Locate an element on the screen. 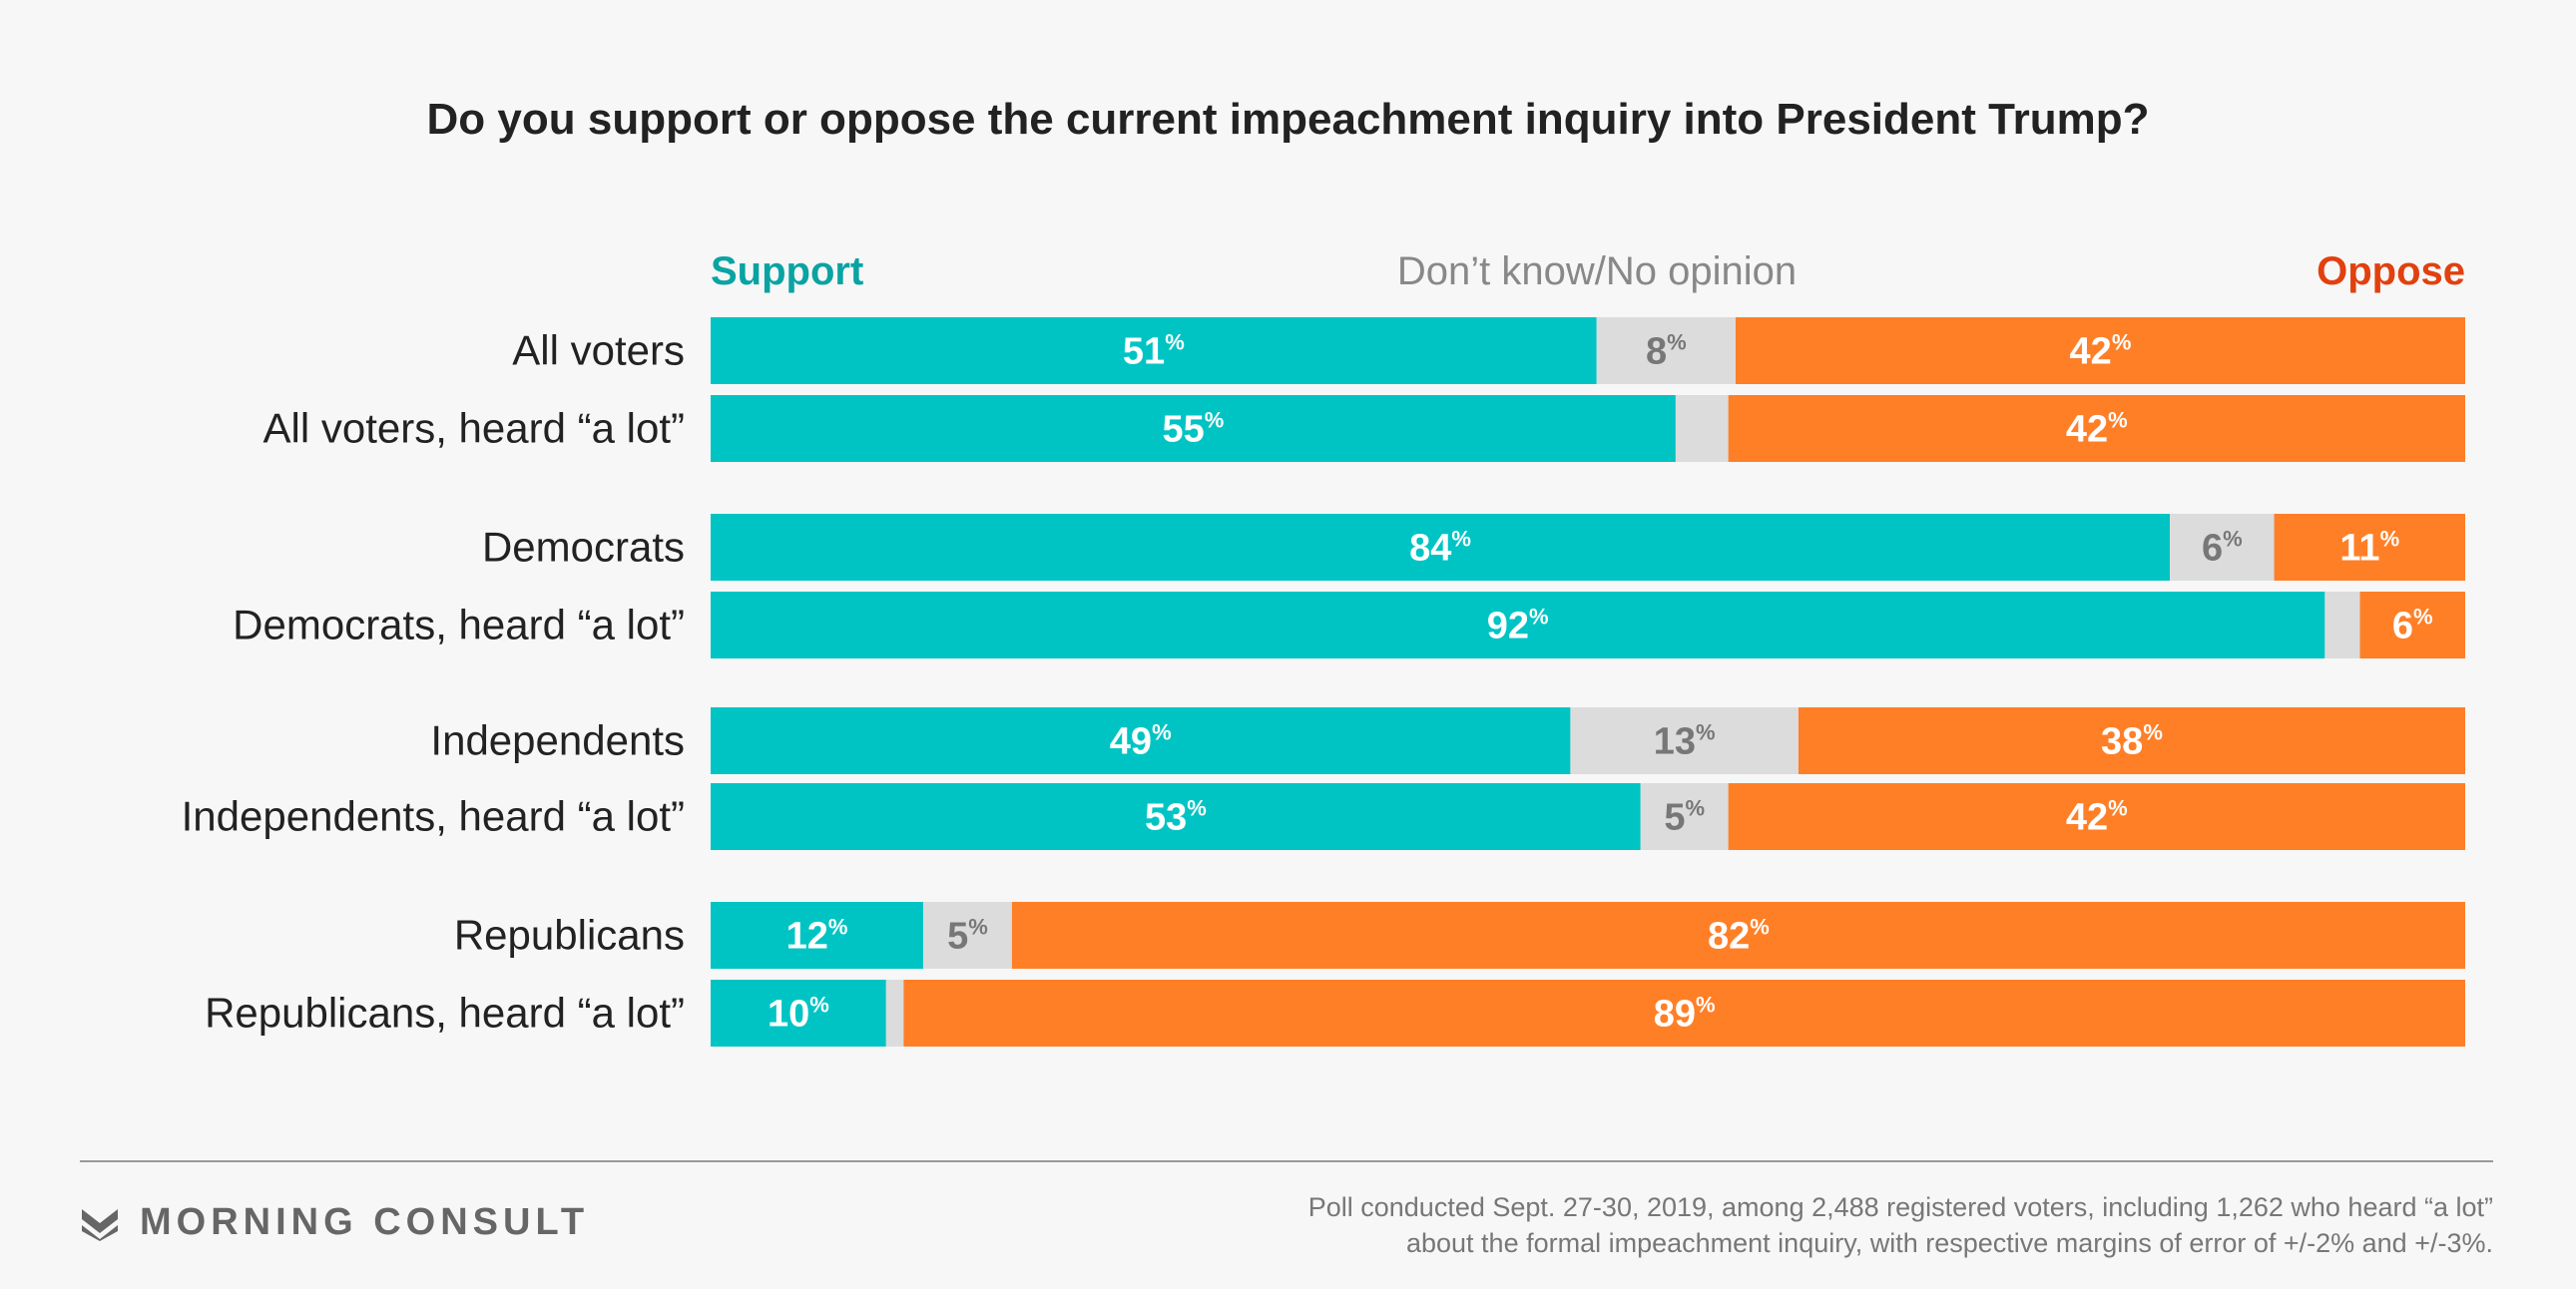 Image resolution: width=2576 pixels, height=1289 pixels. category-label: Democrats is located at coordinates (583, 547).